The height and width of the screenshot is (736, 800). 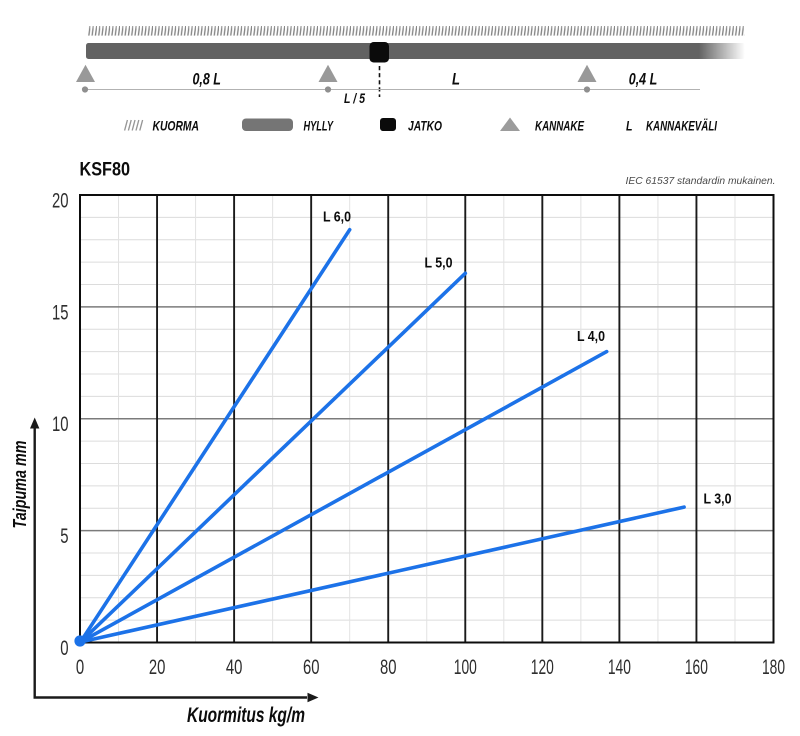 I want to click on svg-text: 60, so click(x=311, y=667).